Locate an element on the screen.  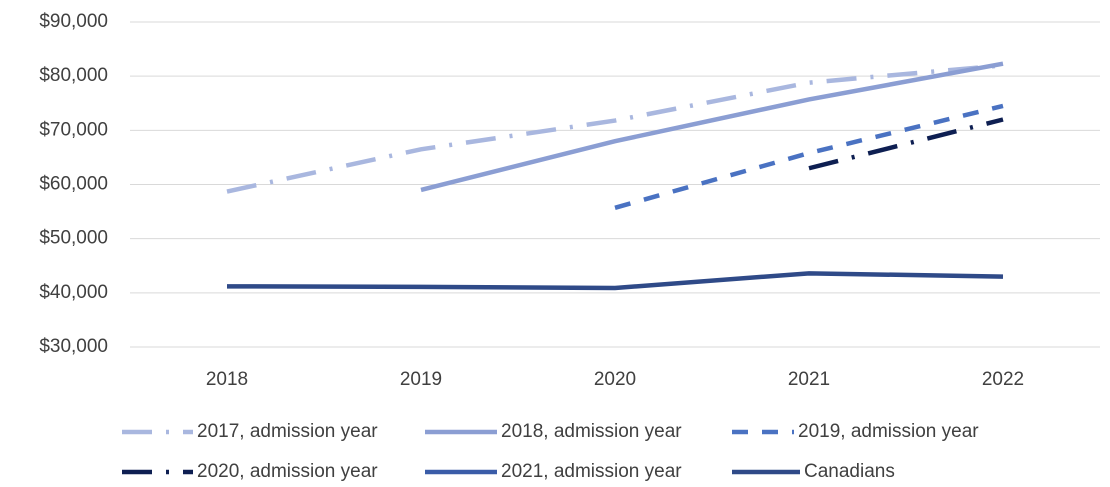
y-tick-label: $90,000 is located at coordinates (73, 21).